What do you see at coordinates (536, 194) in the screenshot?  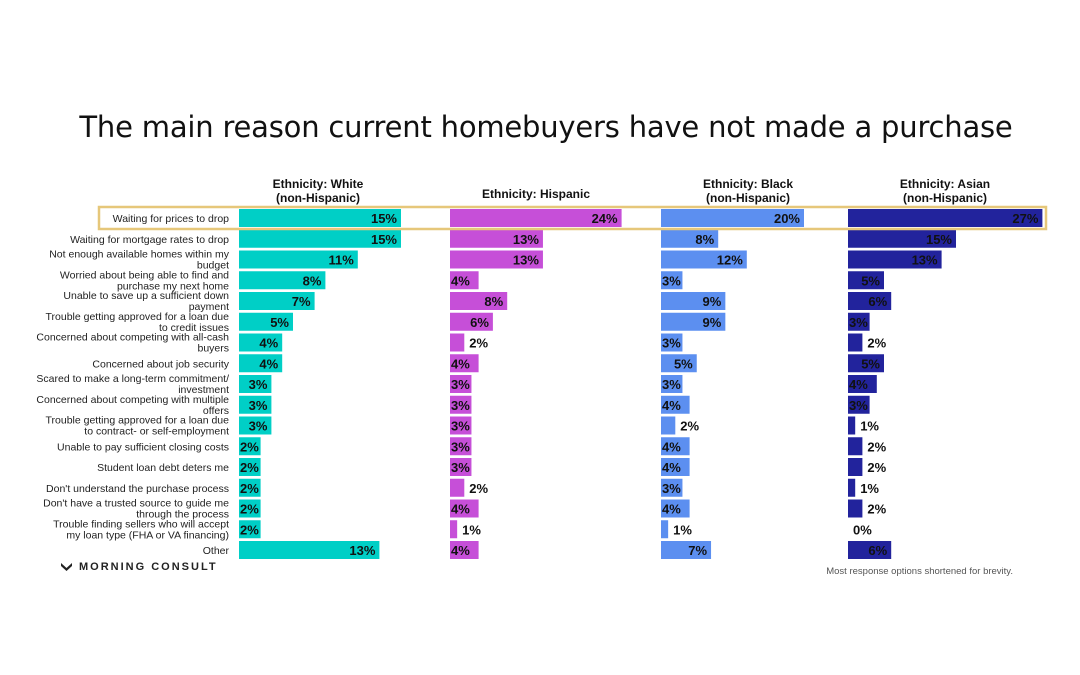 I see `series-header: Ethnicity: Hispanic` at bounding box center [536, 194].